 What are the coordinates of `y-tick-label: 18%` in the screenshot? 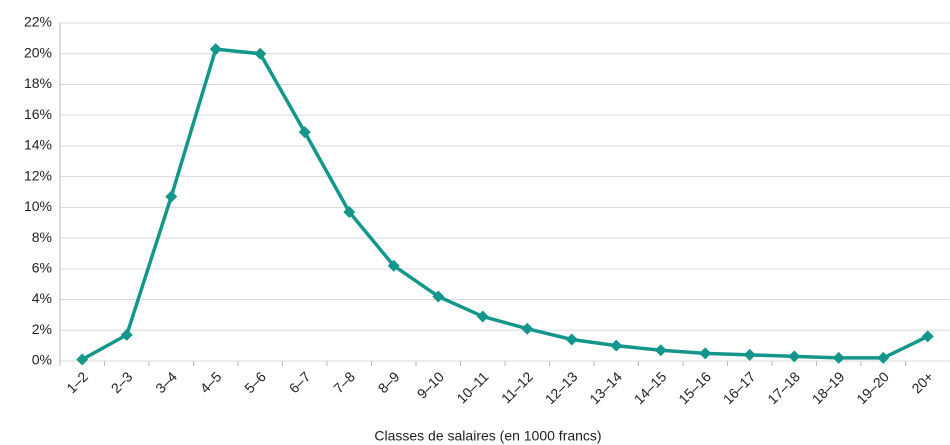 It's located at (38, 83).